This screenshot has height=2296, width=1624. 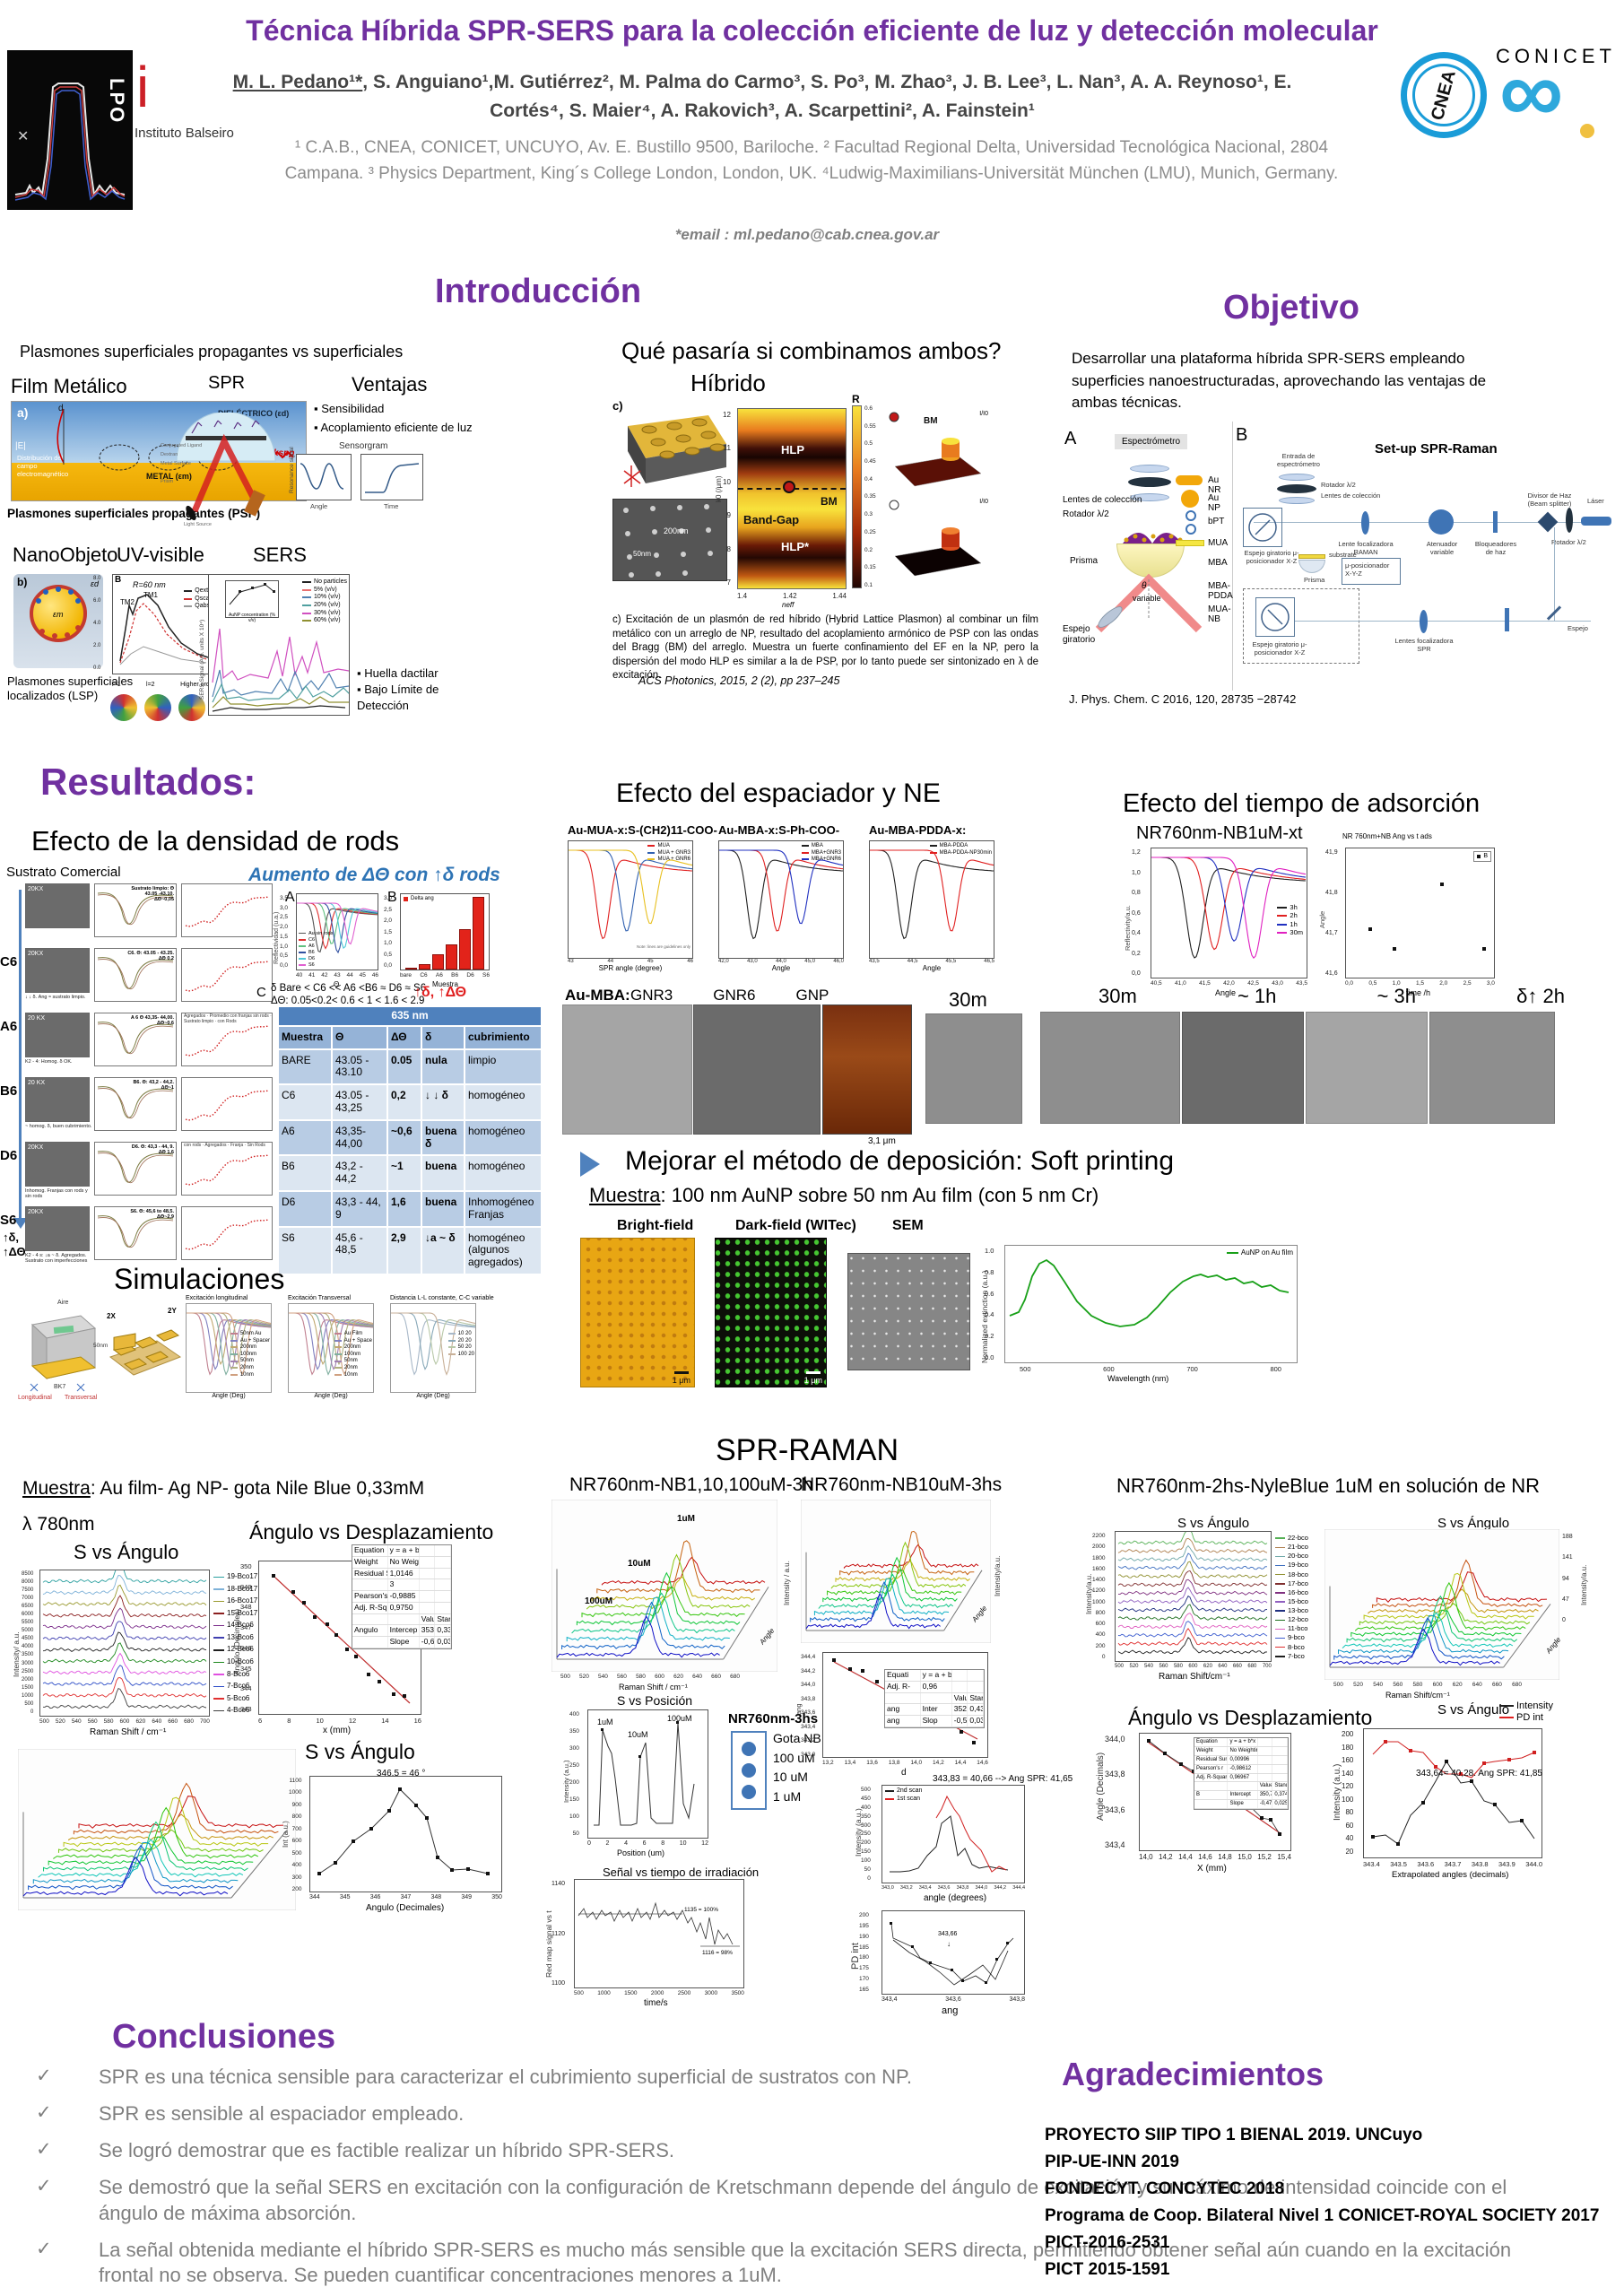 I want to click on time-labels: 30m ~ 1h ~ 3h δ↑ 2h, so click(x=1332, y=996).